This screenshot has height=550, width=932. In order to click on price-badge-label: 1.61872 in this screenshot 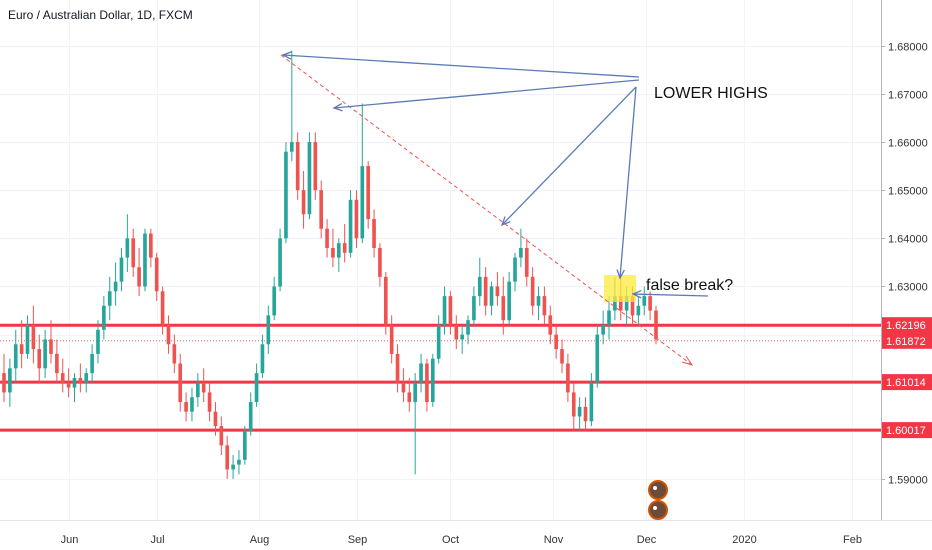, I will do `click(906, 342)`.